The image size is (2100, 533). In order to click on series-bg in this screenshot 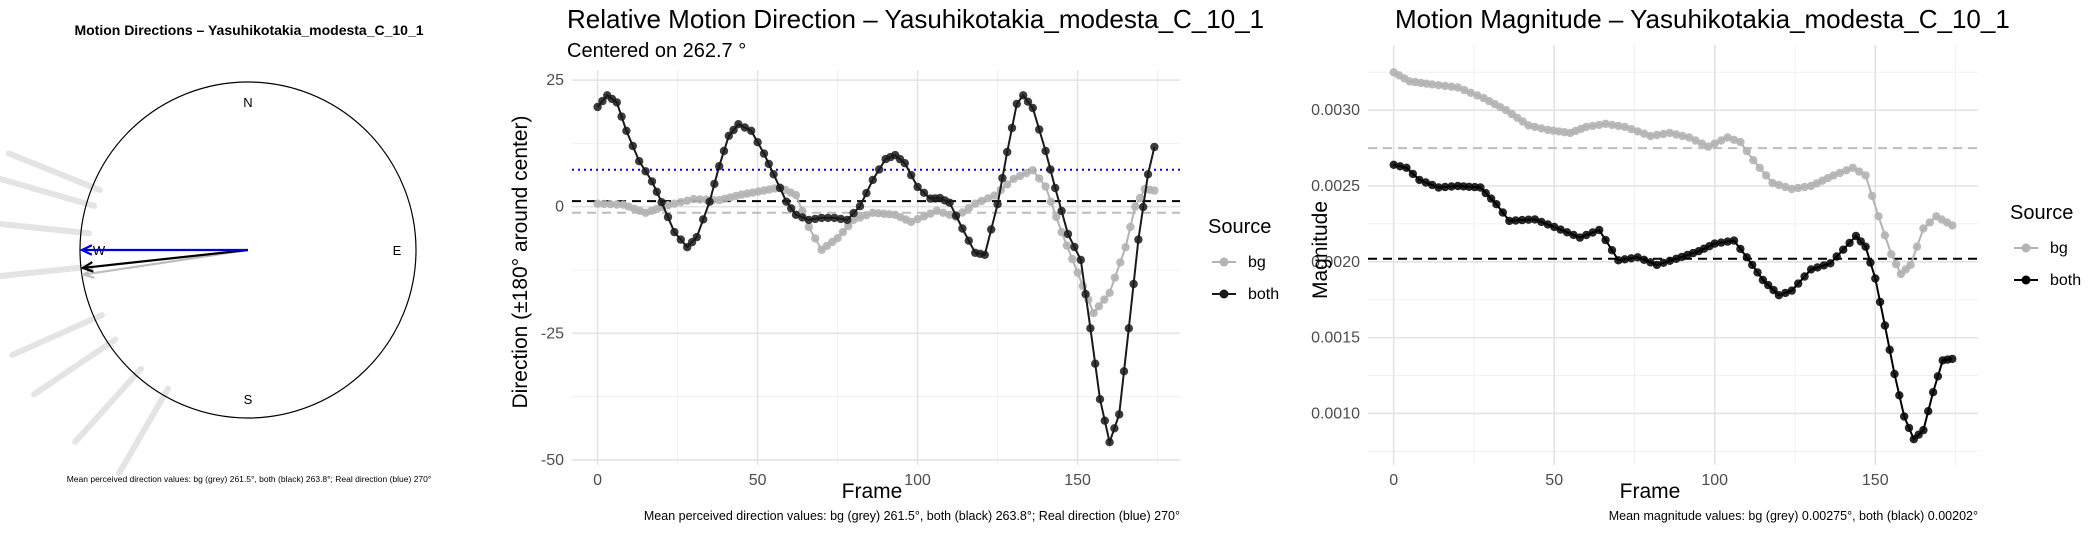, I will do `click(876, 242)`.